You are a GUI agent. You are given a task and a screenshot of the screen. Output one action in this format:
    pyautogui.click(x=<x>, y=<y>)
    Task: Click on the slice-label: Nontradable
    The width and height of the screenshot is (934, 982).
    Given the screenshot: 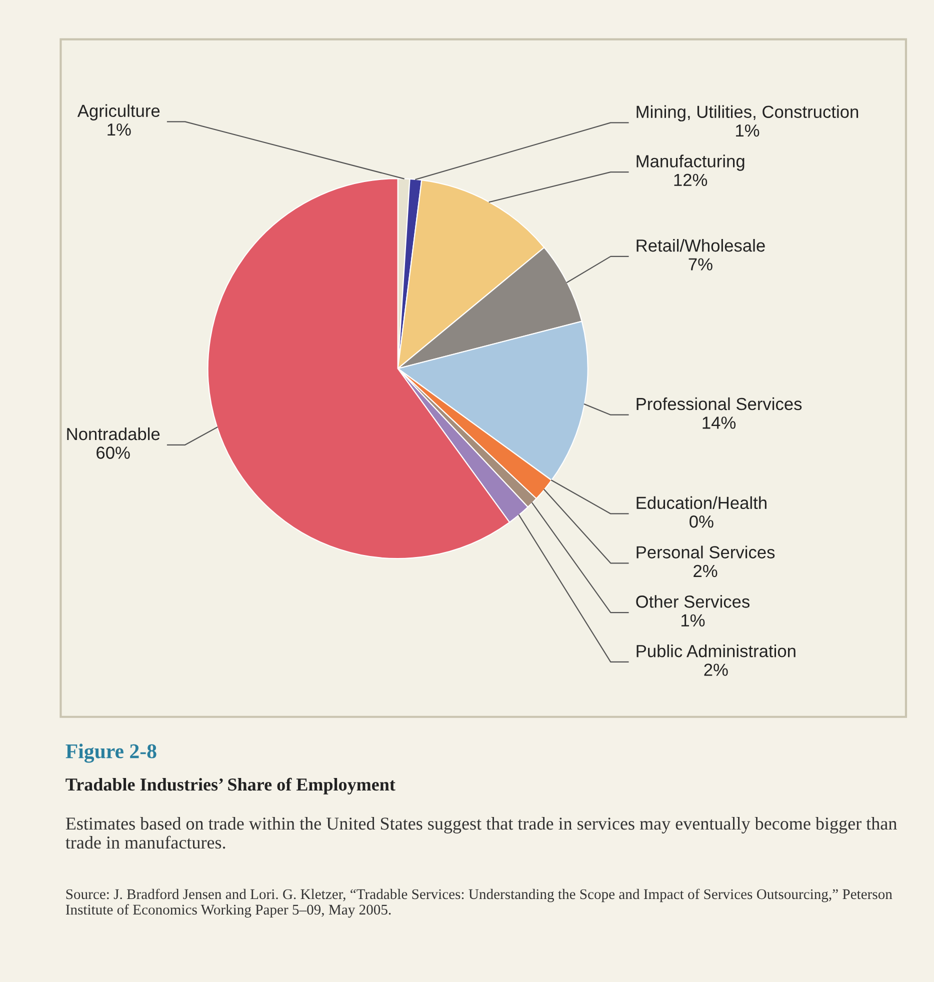 What is the action you would take?
    pyautogui.click(x=113, y=433)
    